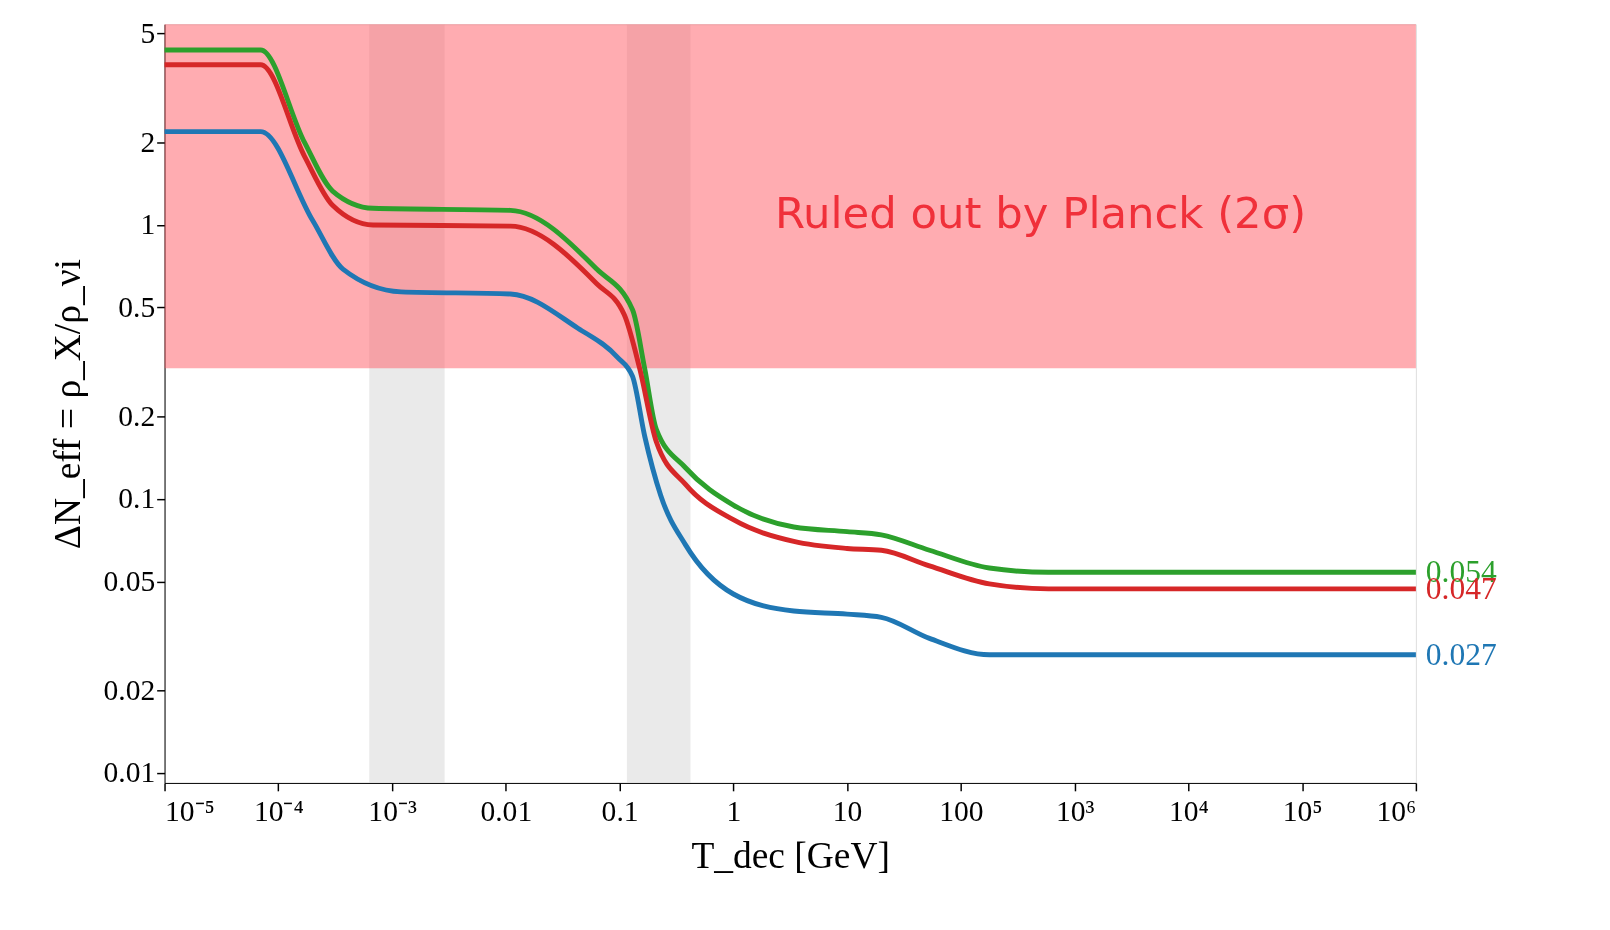 Image resolution: width=1610 pixels, height=930 pixels. Describe the element at coordinates (148, 32) in the screenshot. I see `y-tick-label: 5` at that location.